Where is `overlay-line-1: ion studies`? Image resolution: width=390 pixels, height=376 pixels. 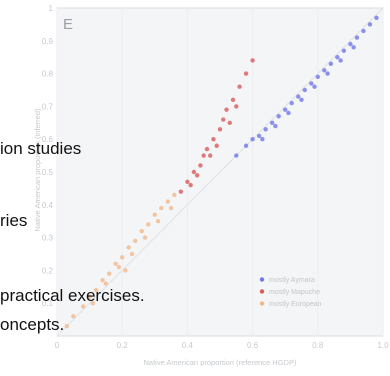 overlay-line-1: ion studies is located at coordinates (40, 148).